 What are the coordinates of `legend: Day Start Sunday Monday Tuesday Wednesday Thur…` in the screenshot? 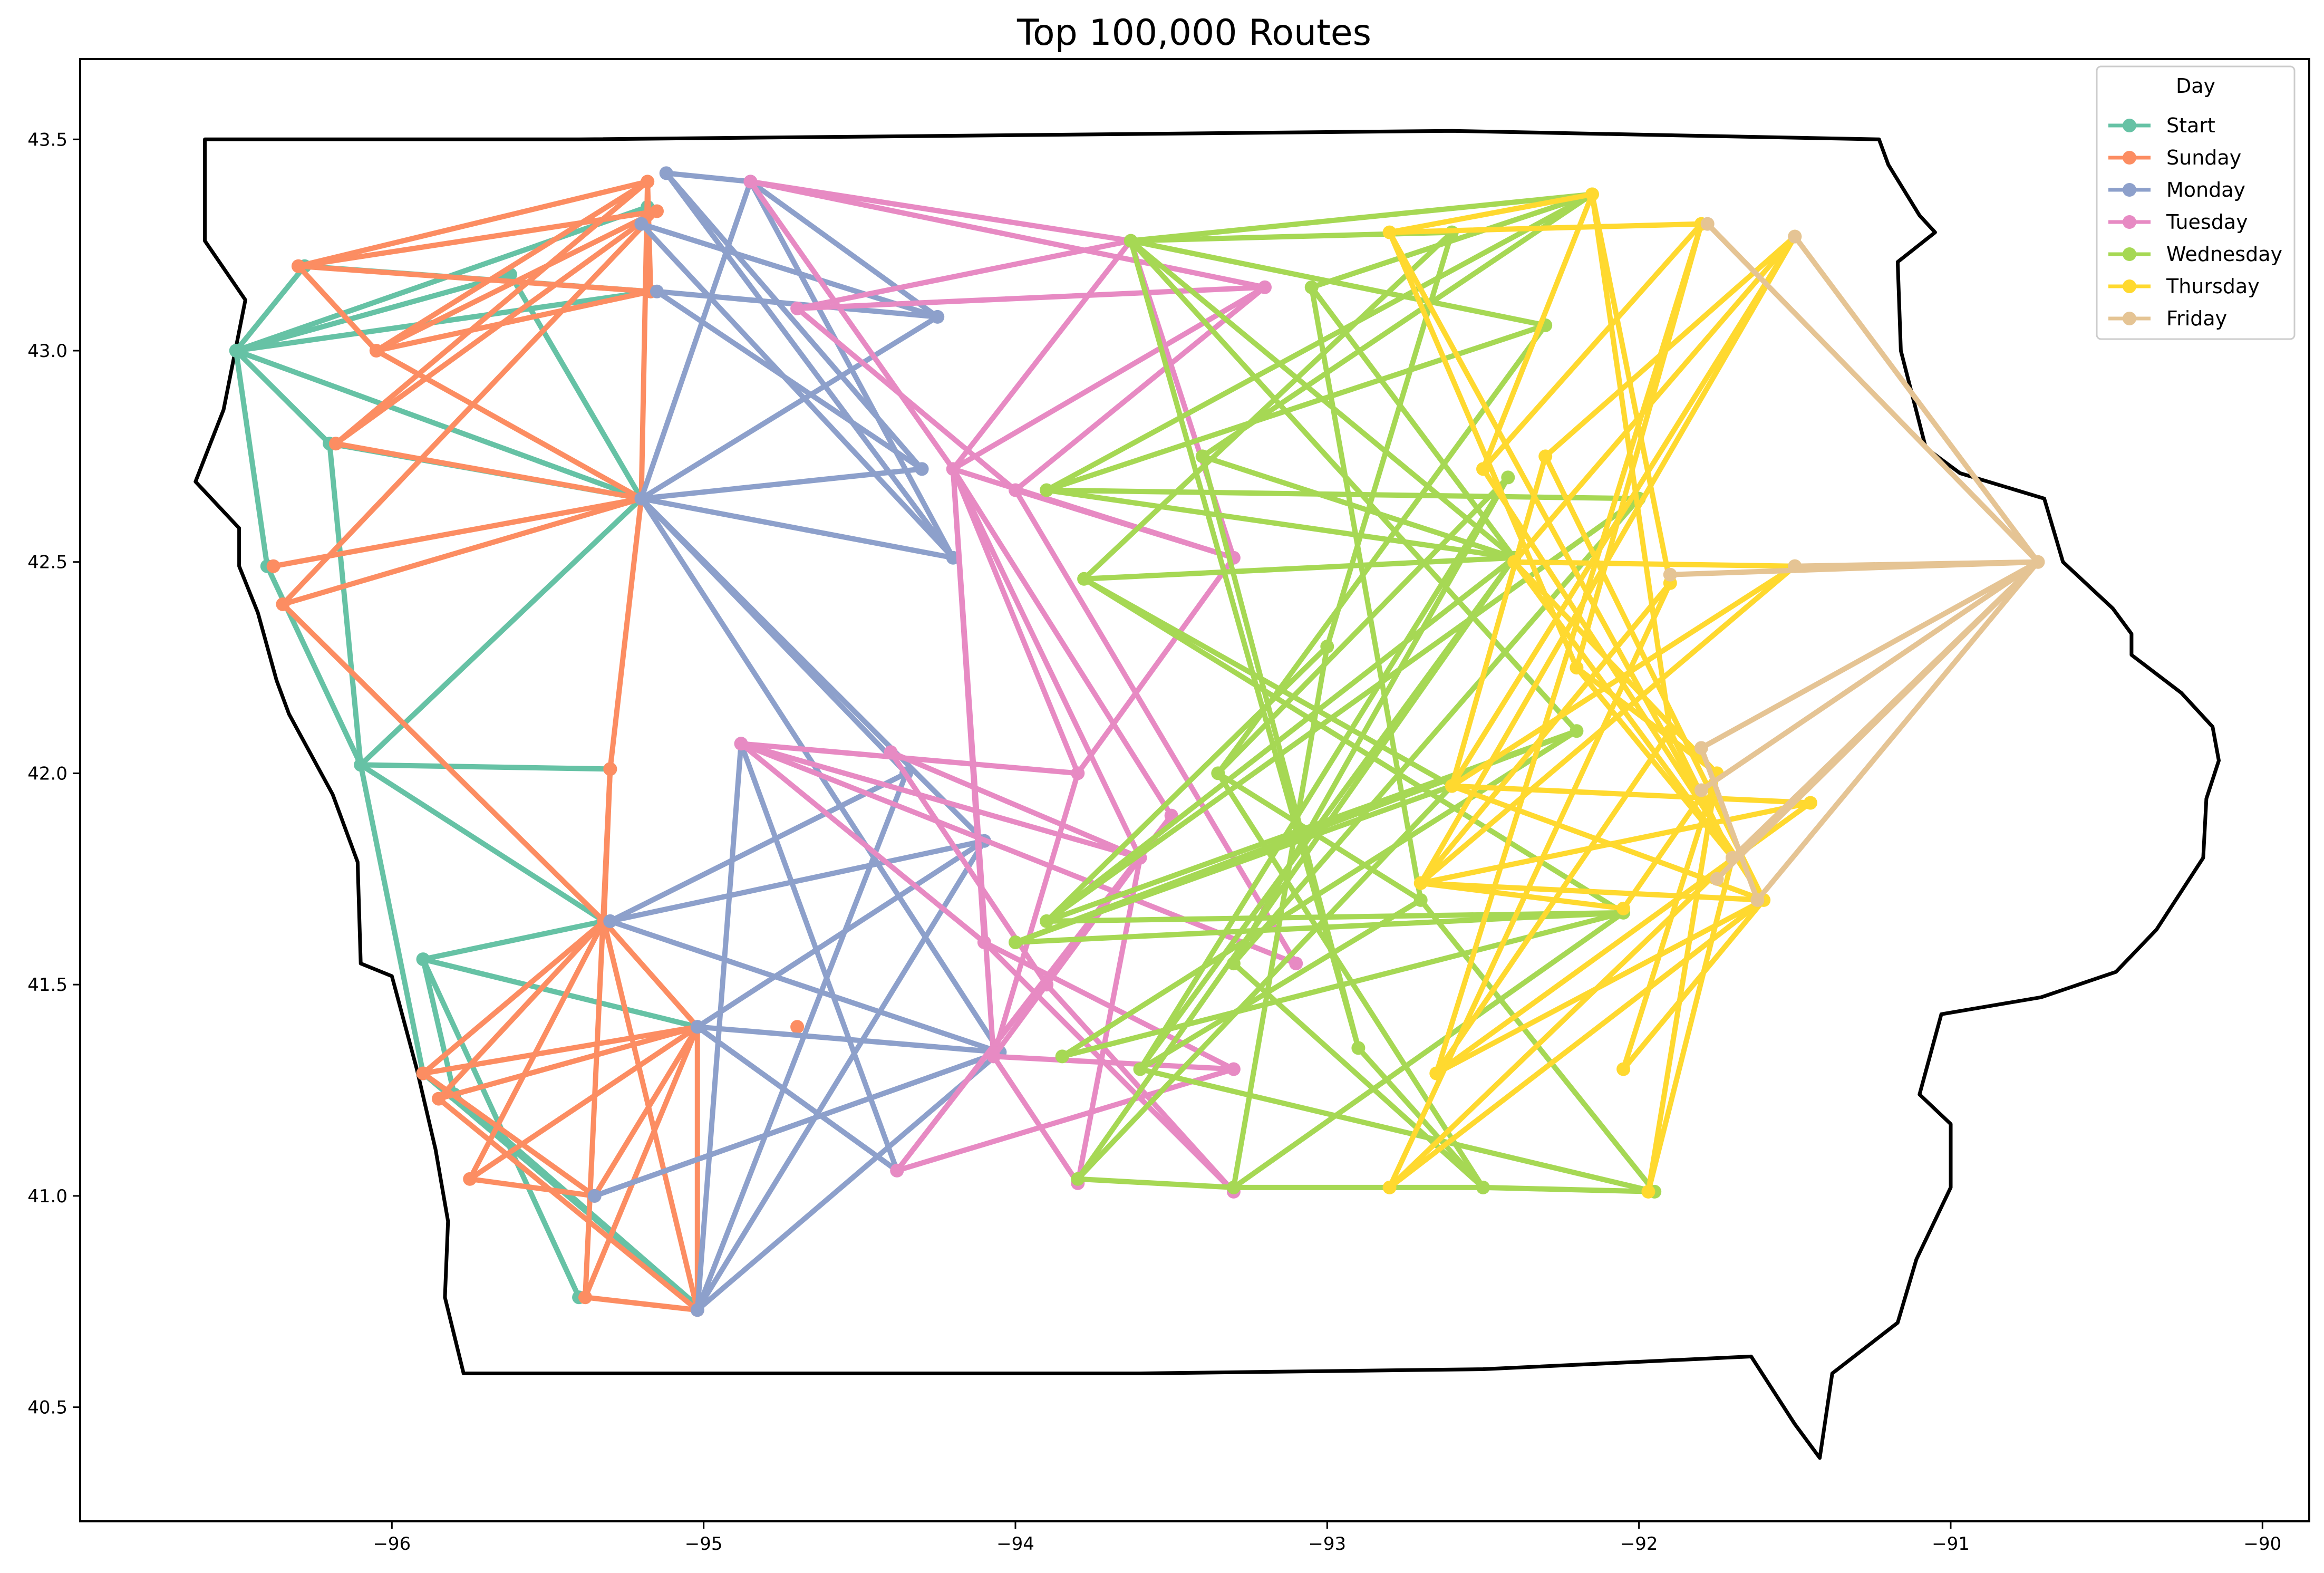 It's located at (2196, 202).